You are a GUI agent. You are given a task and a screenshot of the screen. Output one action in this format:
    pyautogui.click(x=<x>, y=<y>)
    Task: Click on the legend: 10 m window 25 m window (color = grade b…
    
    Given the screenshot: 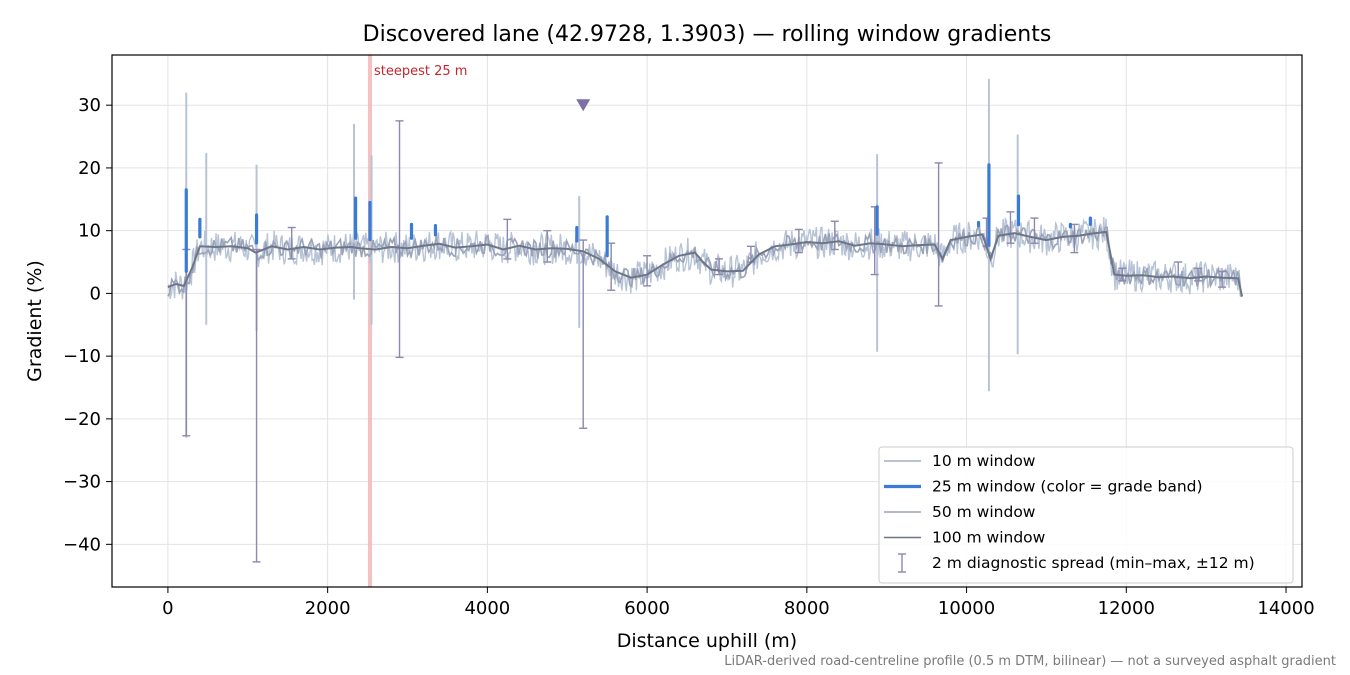 What is the action you would take?
    pyautogui.click(x=1086, y=515)
    